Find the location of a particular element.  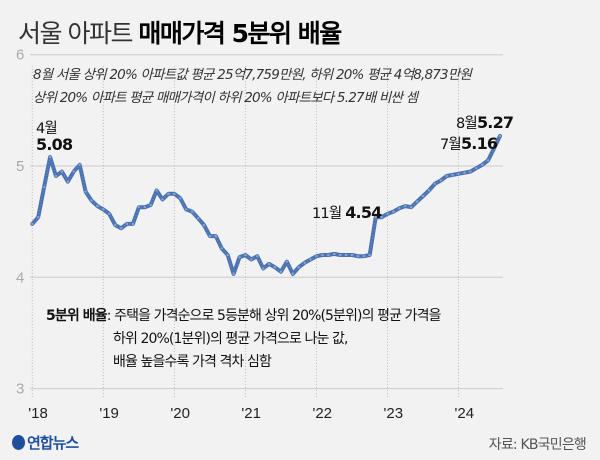

logo-icon is located at coordinates (18, 442).